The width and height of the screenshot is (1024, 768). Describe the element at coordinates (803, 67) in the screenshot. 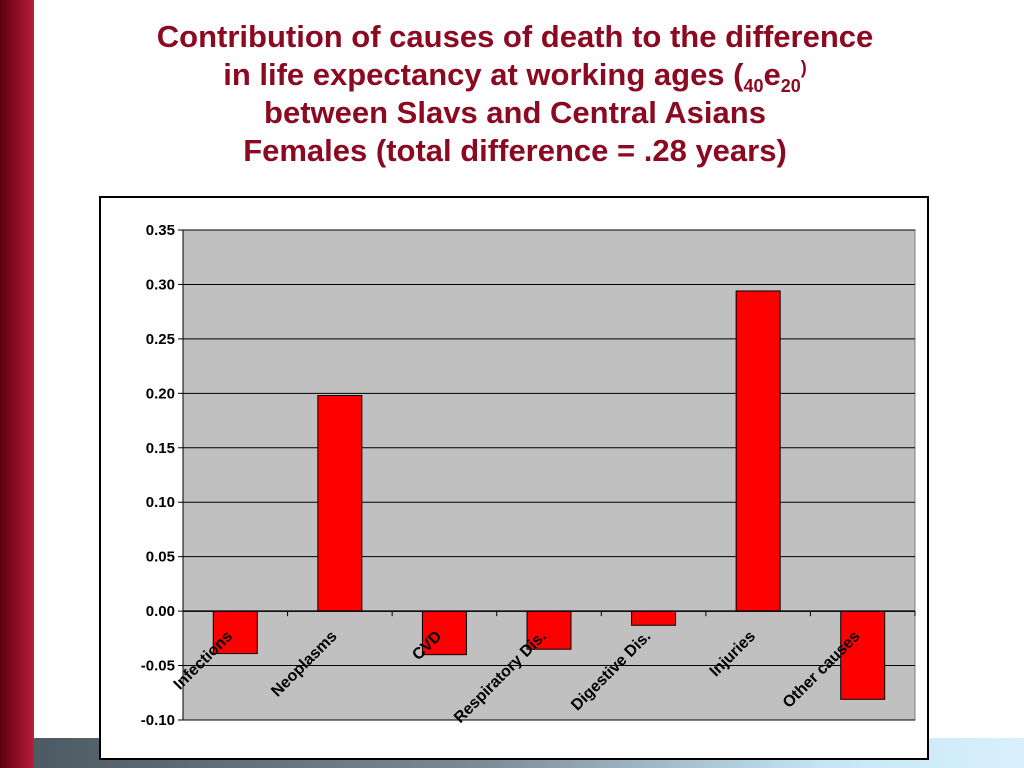

I see `title-close-paren: )` at that location.